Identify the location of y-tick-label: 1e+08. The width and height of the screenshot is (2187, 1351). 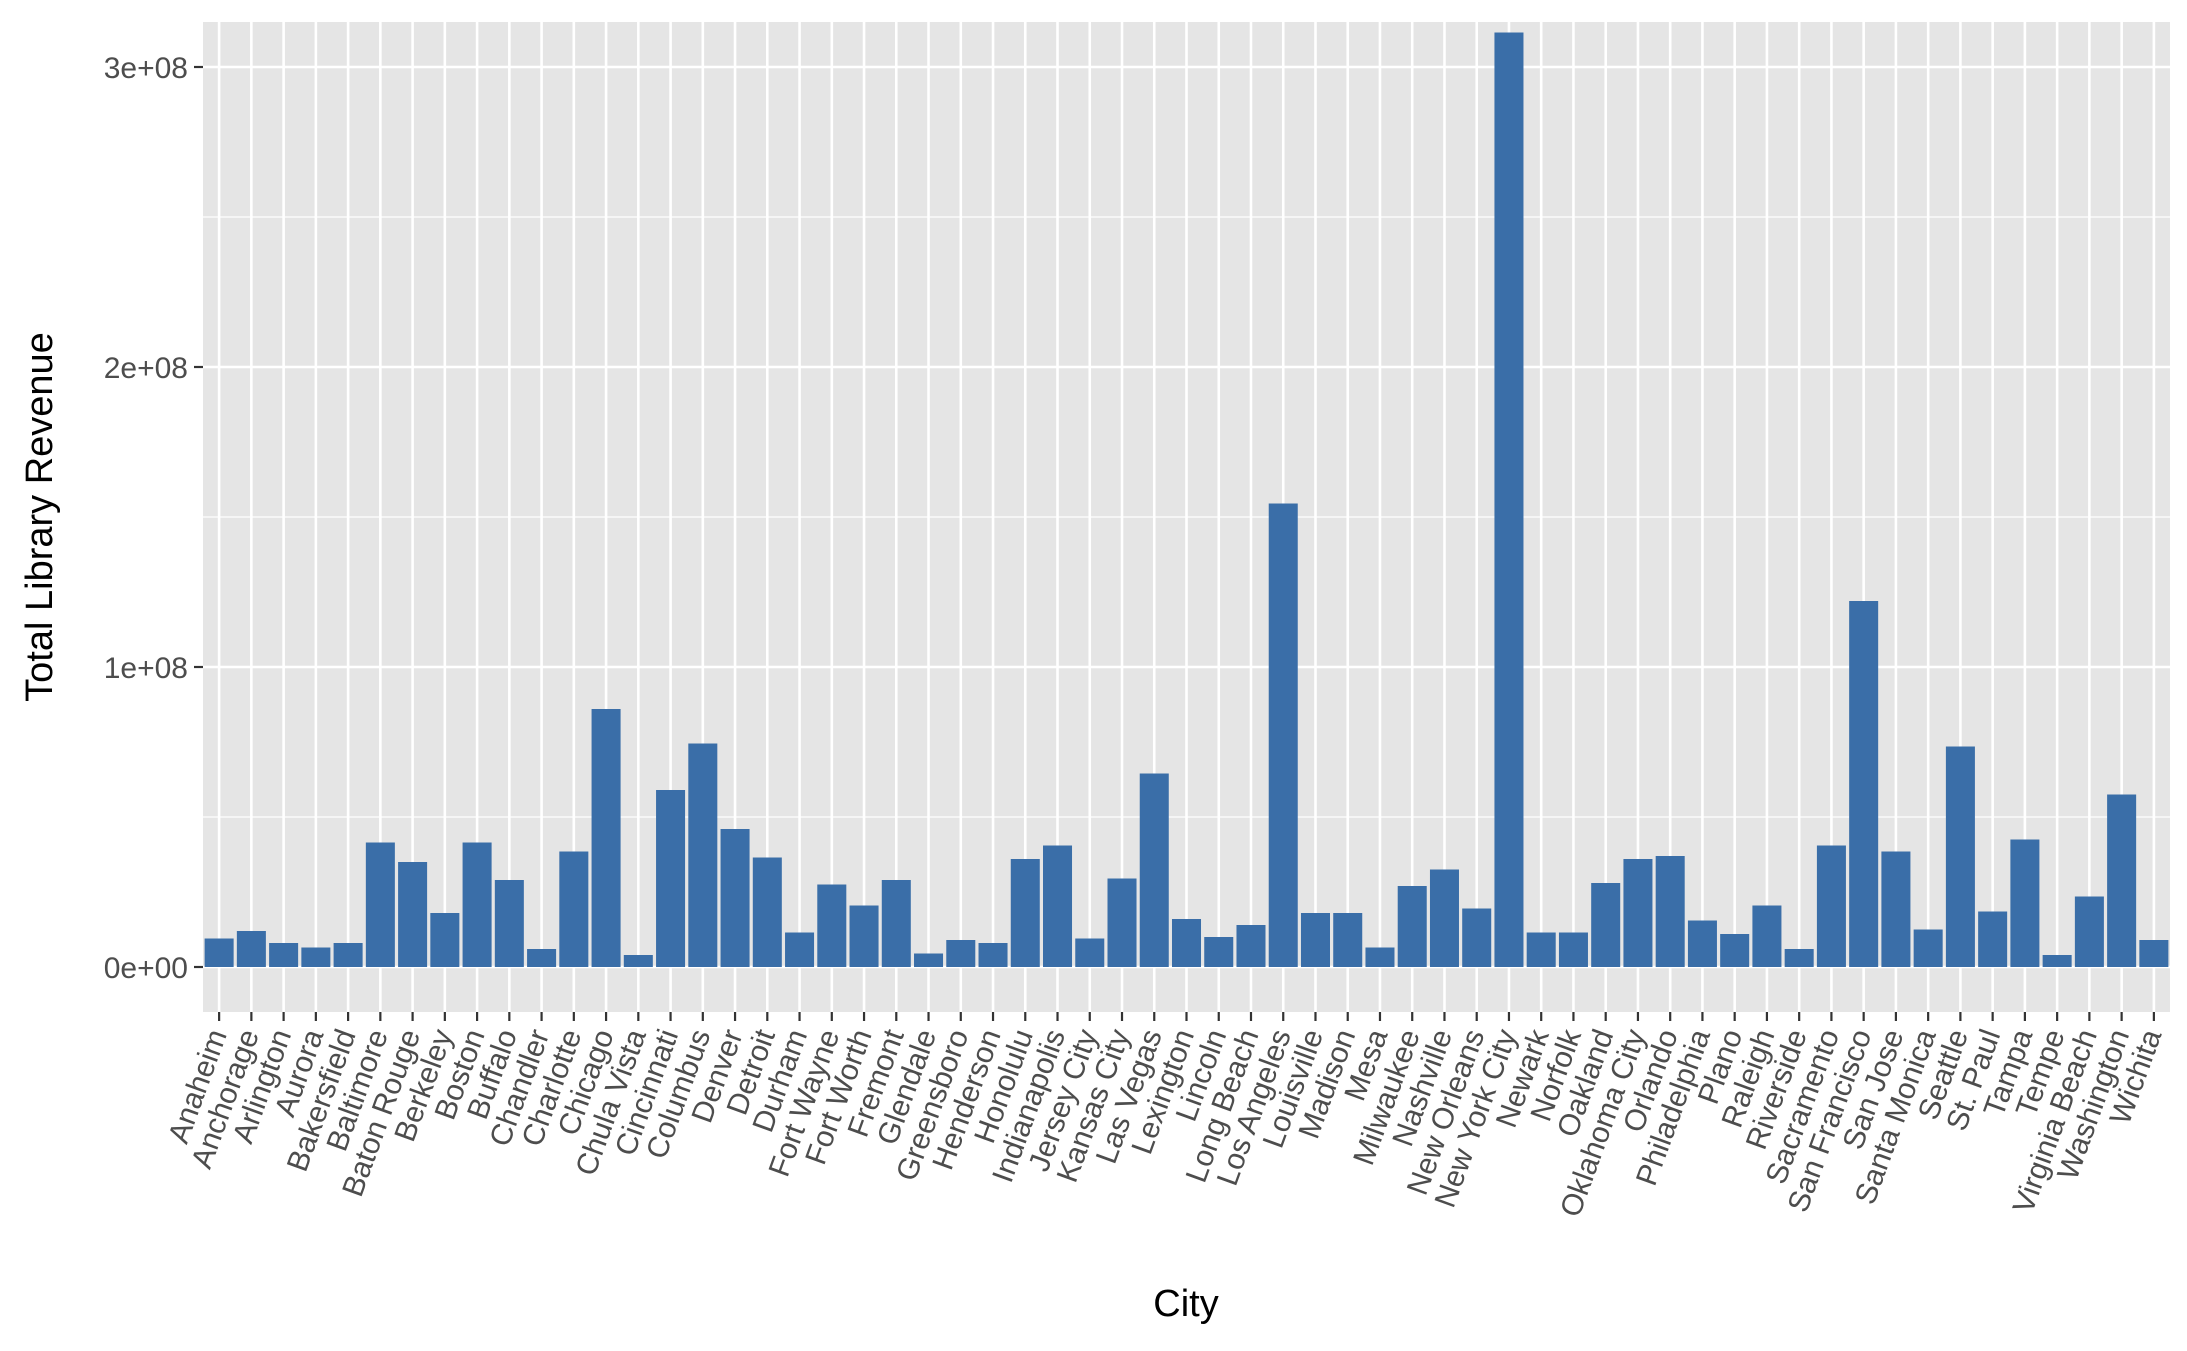
(146, 668).